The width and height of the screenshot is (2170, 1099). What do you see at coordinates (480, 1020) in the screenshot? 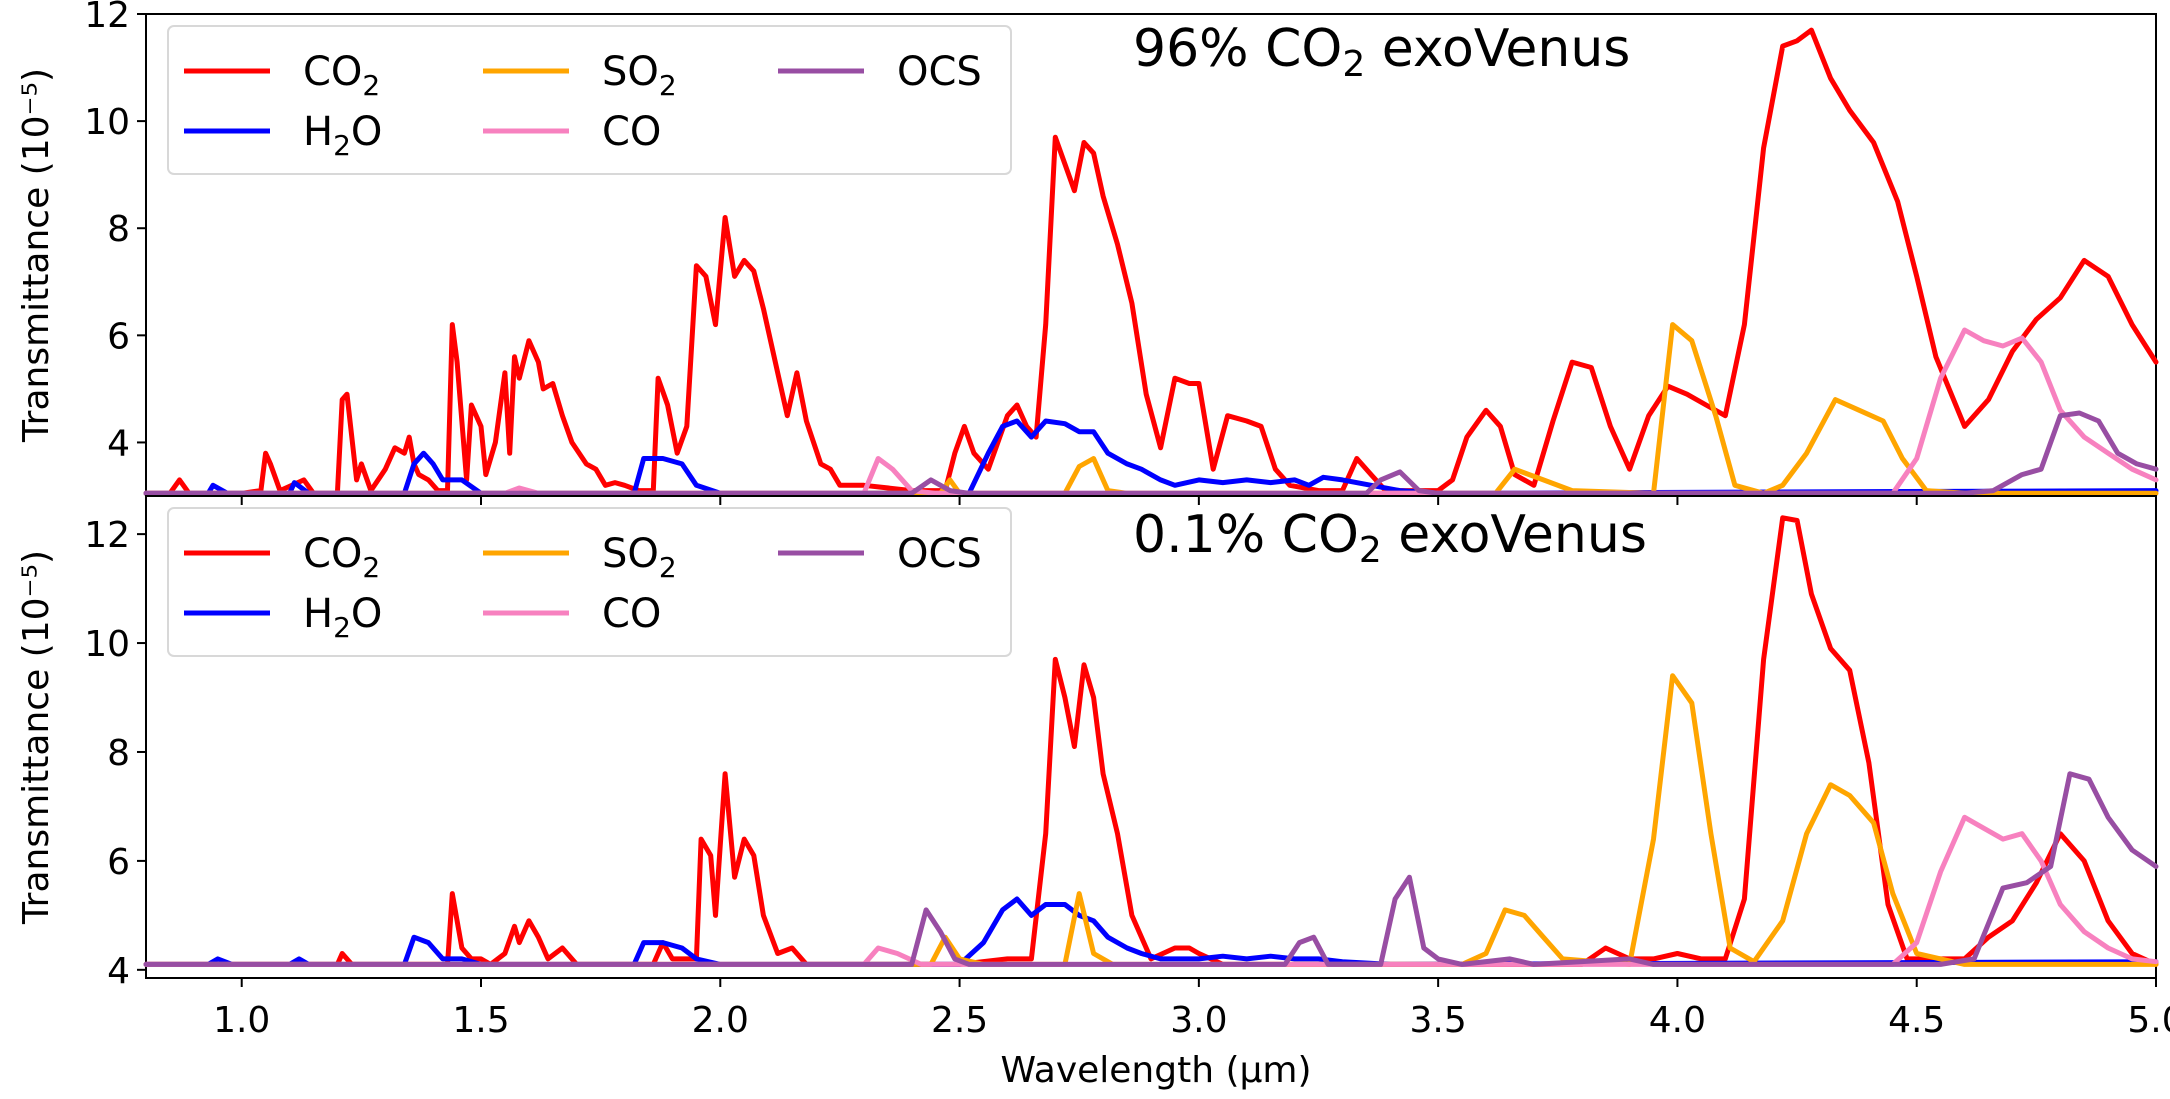
I see `x-tick-label-1: 1.5` at bounding box center [480, 1020].